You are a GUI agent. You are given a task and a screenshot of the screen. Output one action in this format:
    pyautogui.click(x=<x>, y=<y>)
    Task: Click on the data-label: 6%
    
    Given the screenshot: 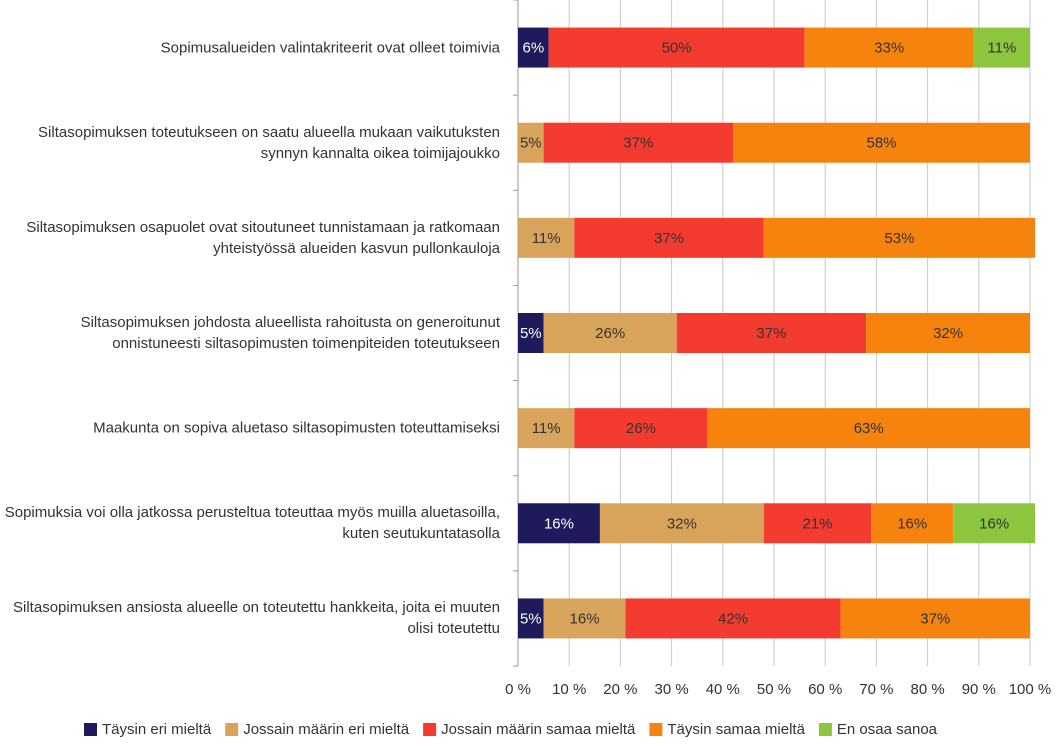 What is the action you would take?
    pyautogui.click(x=534, y=48)
    